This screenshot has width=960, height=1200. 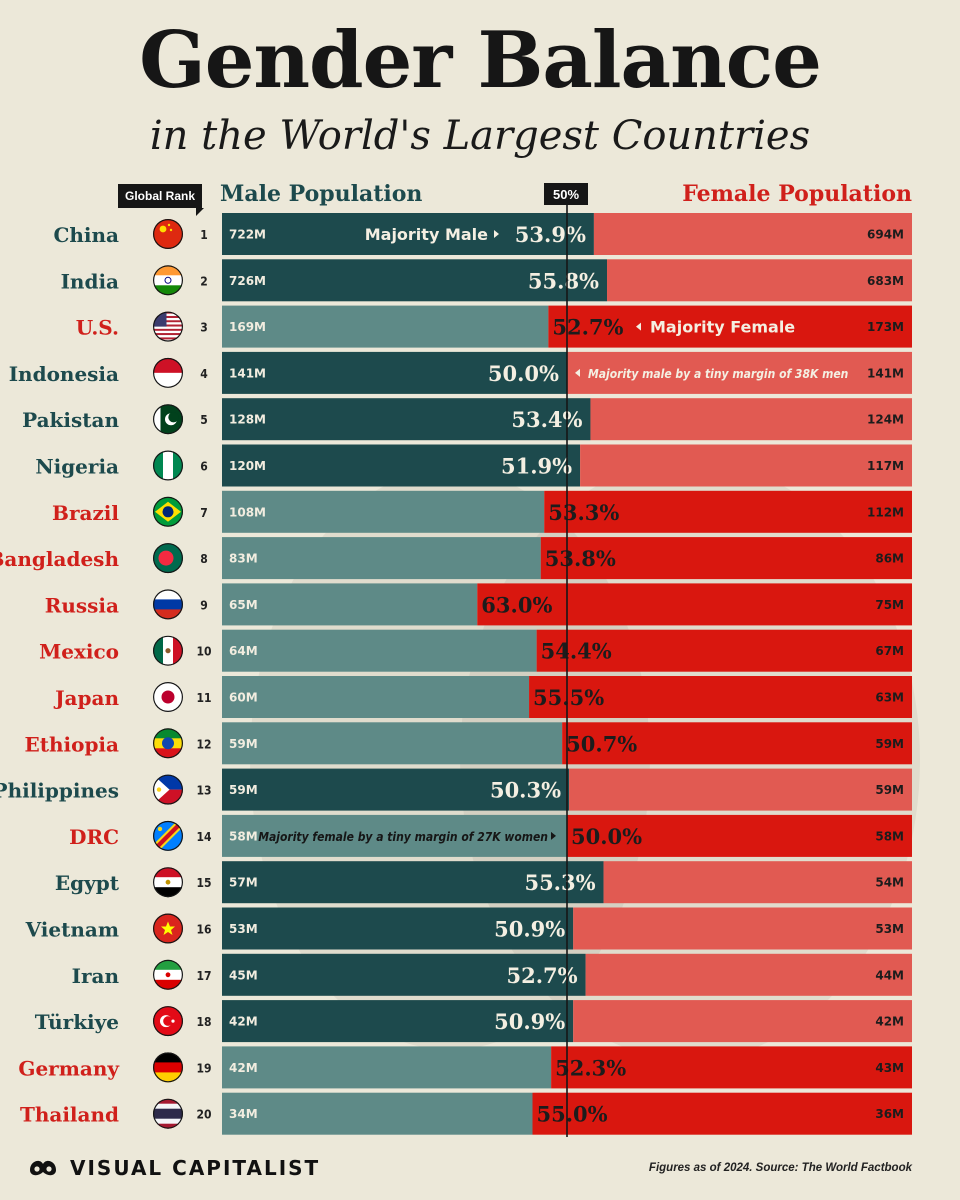 What do you see at coordinates (90, 281) in the screenshot?
I see `country-label: India` at bounding box center [90, 281].